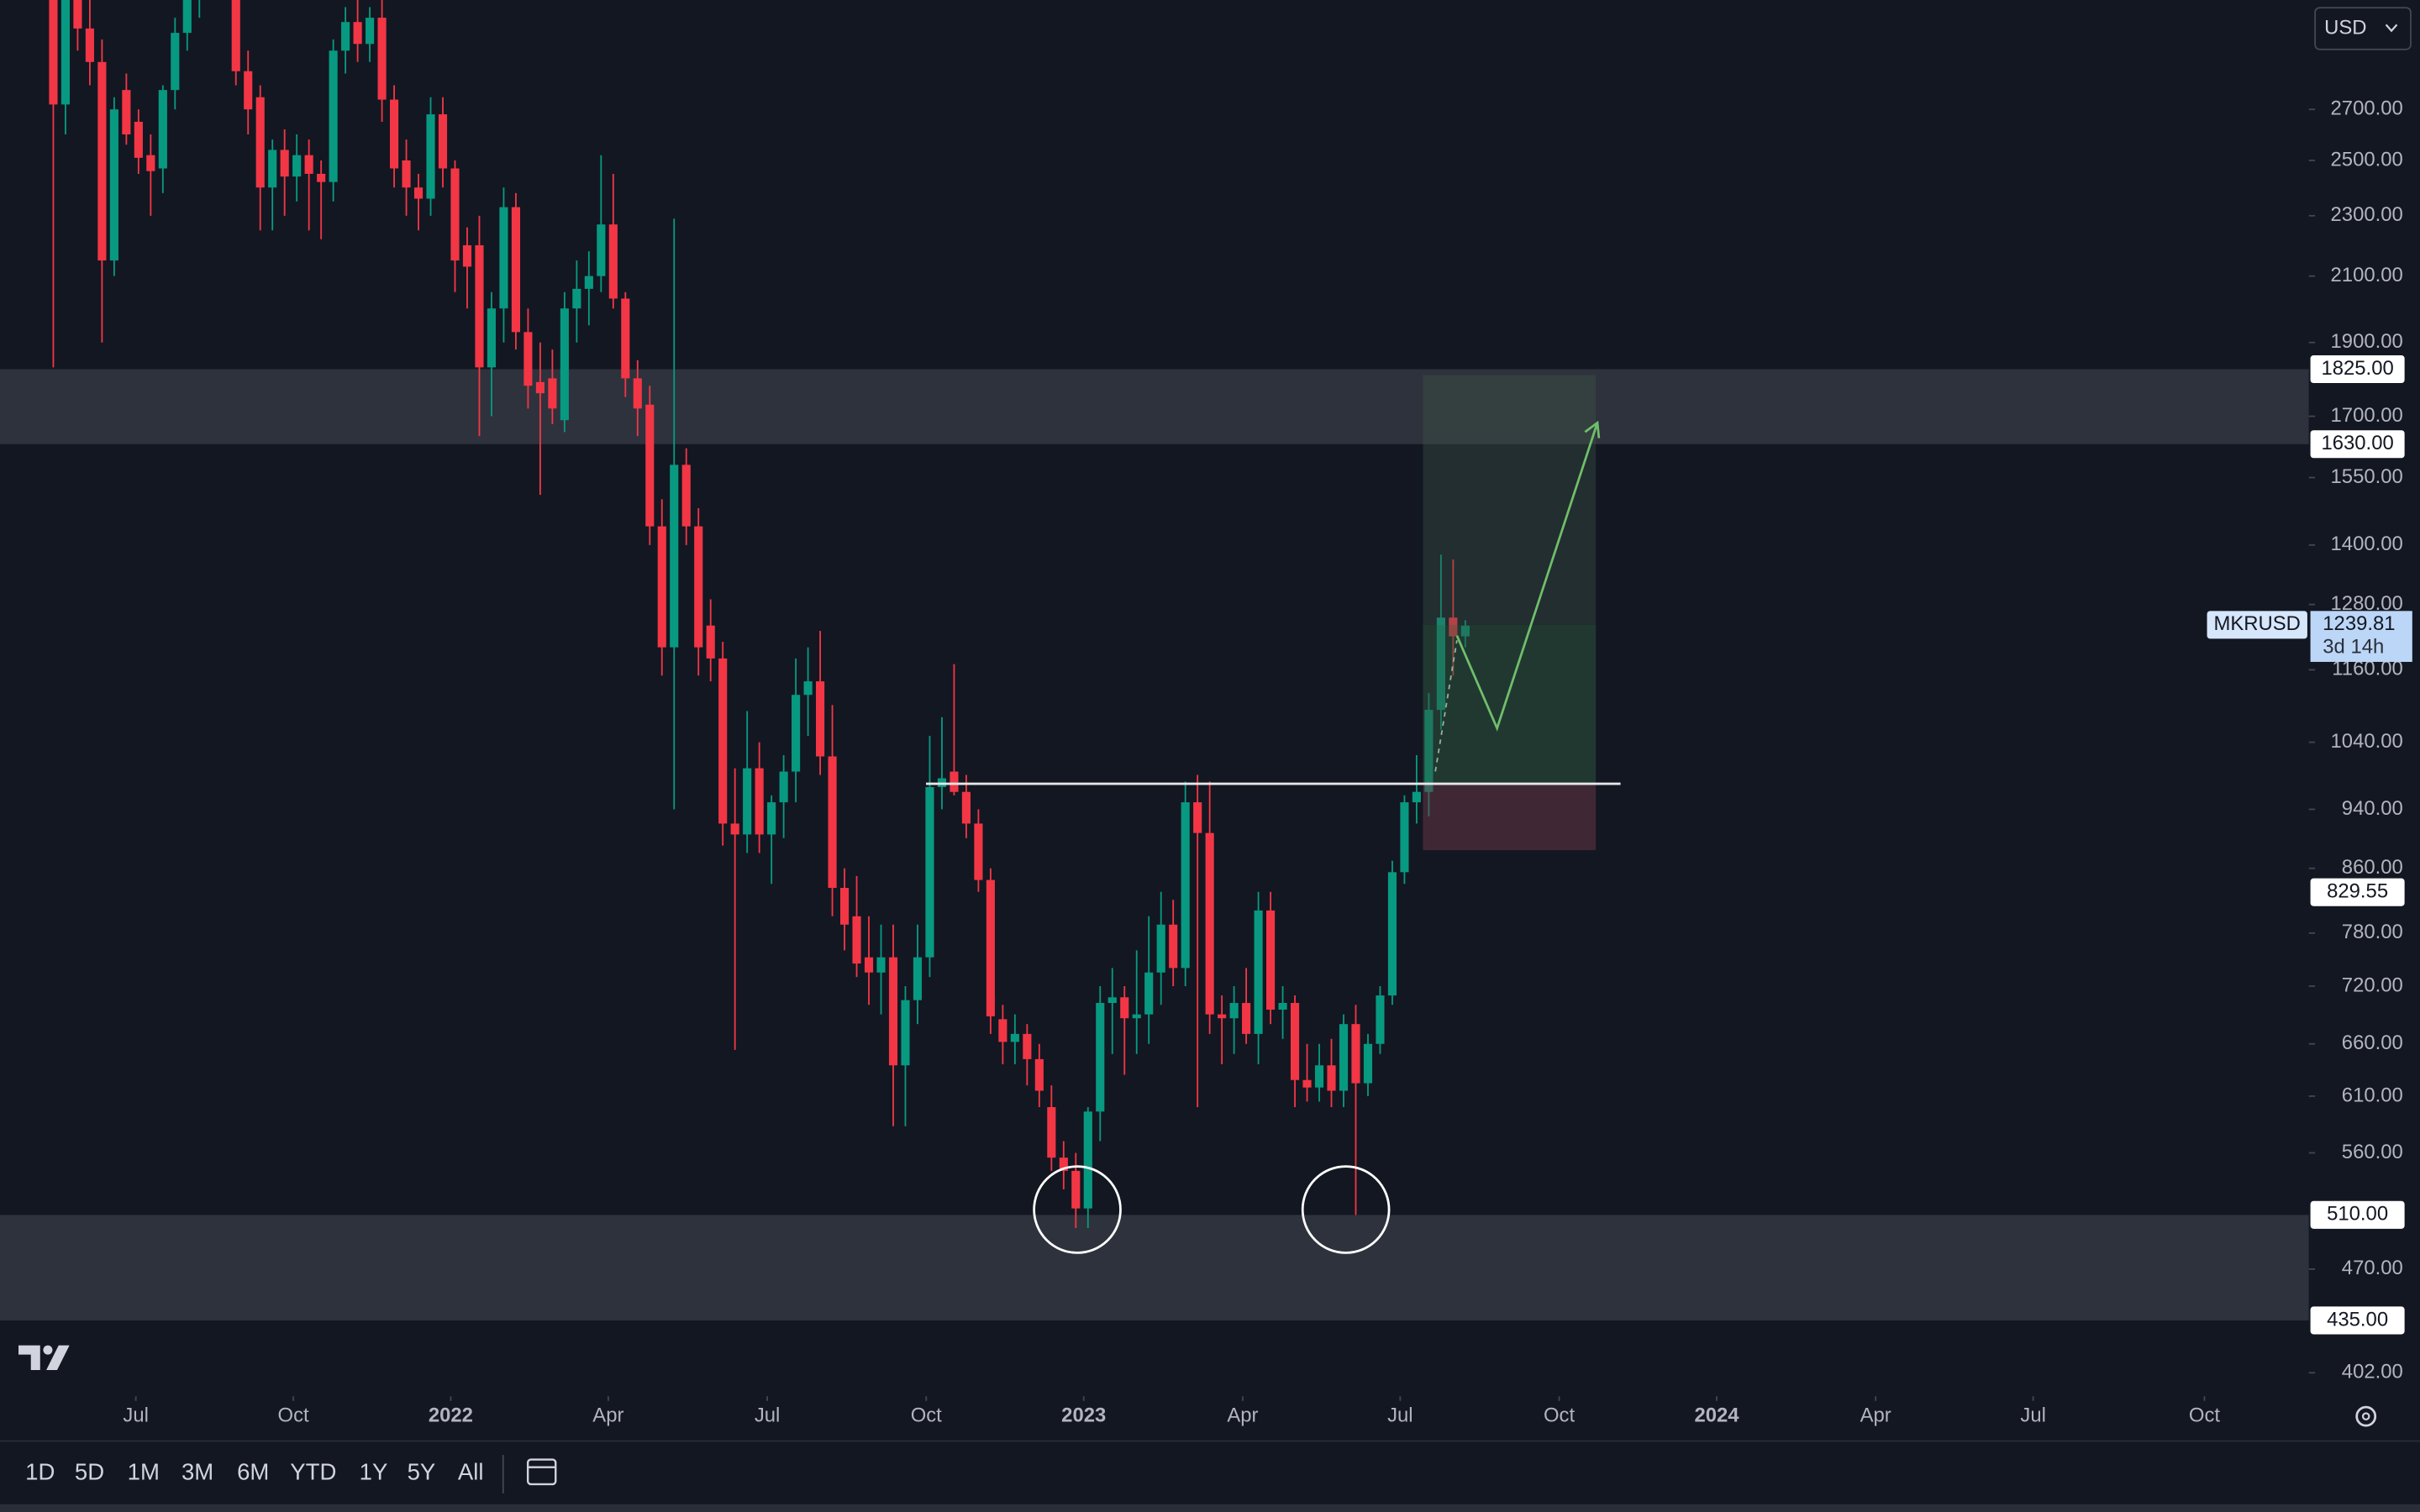 This screenshot has height=1512, width=2420. I want to click on gear-center, so click(2365, 1416).